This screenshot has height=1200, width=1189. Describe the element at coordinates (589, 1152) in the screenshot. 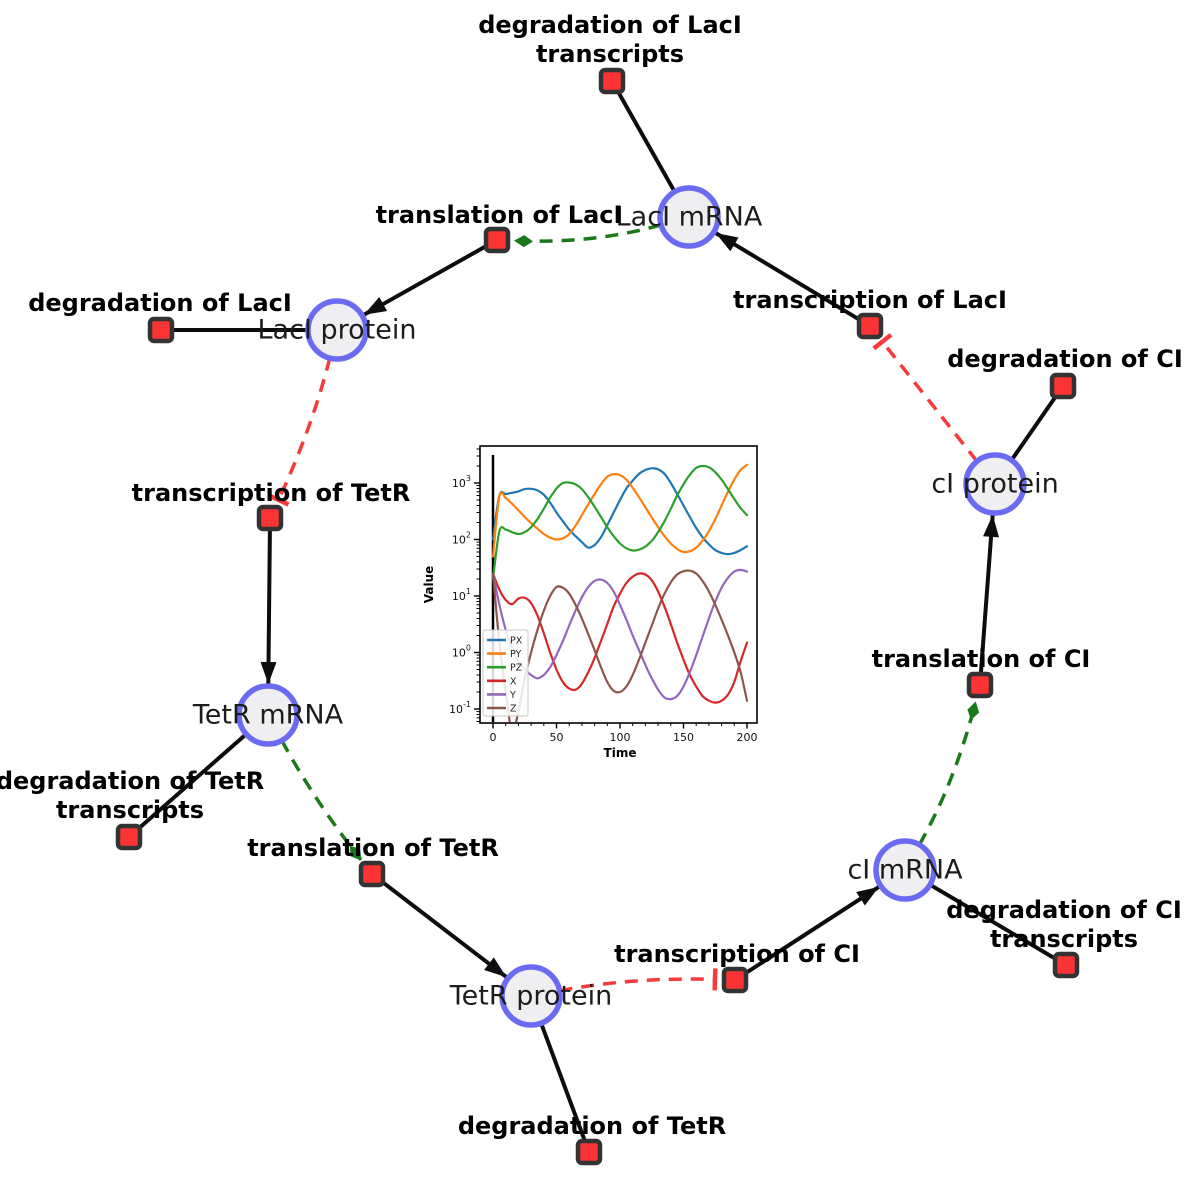

I see `reaction-node-deg_tetr` at that location.